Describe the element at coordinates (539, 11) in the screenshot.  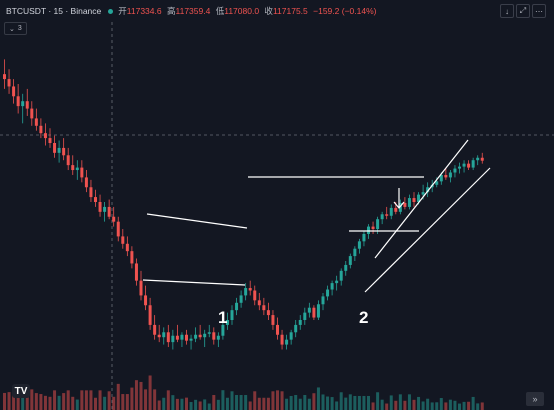
I see `more-button: ⋯` at that location.